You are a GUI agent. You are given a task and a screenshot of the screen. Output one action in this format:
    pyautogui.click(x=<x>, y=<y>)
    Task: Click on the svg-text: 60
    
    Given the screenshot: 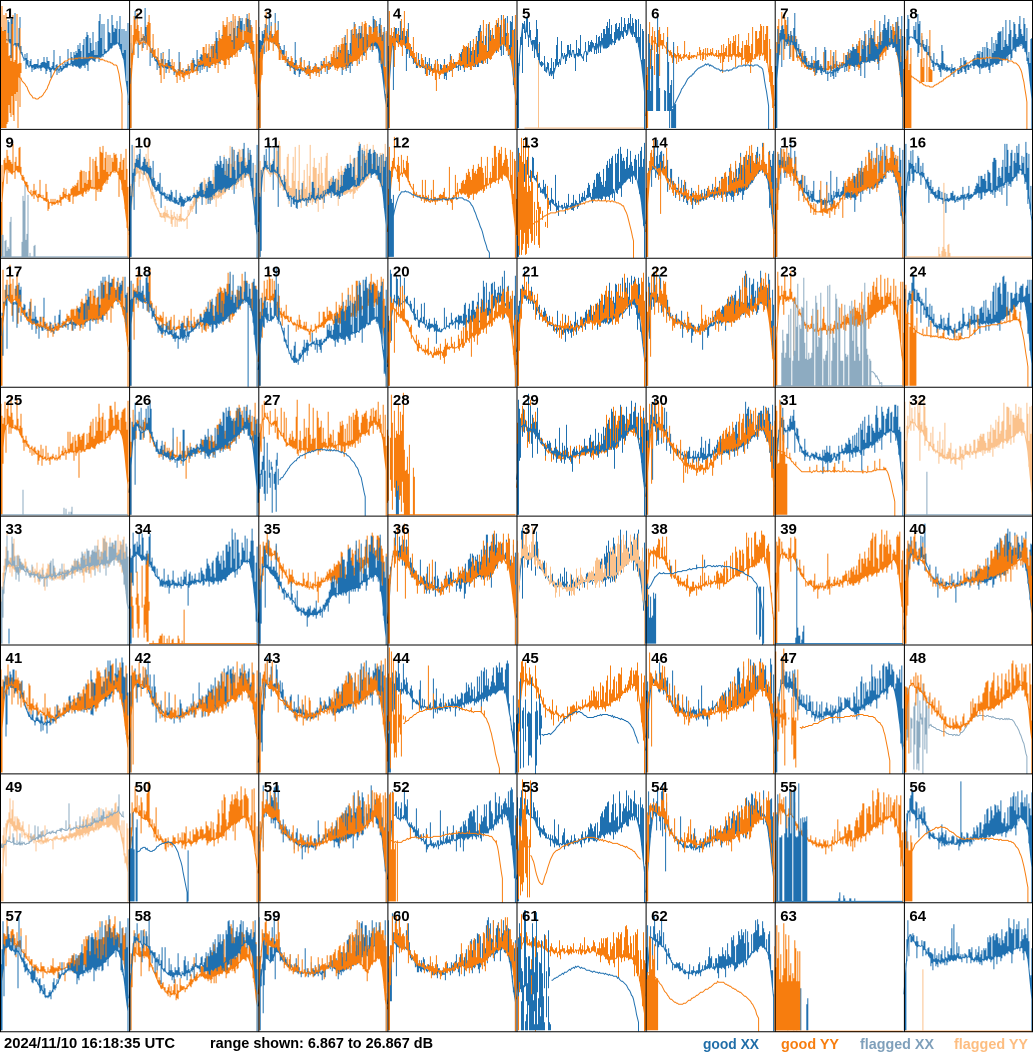 What is the action you would take?
    pyautogui.click(x=401, y=916)
    